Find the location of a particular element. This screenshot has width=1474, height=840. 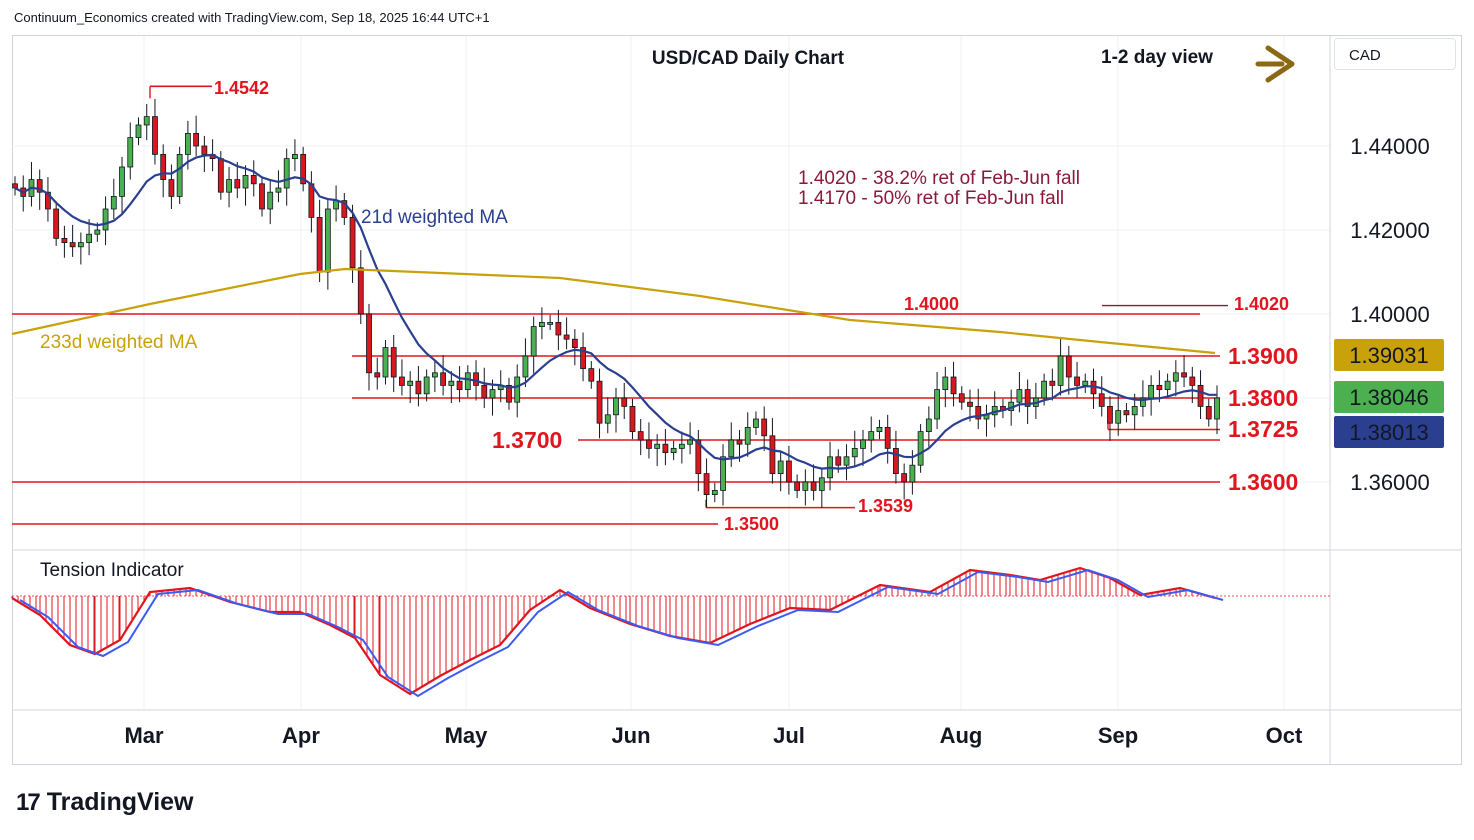

annotation-2: 1.4170 - 50% ret of Feb-Jun fall is located at coordinates (931, 198).